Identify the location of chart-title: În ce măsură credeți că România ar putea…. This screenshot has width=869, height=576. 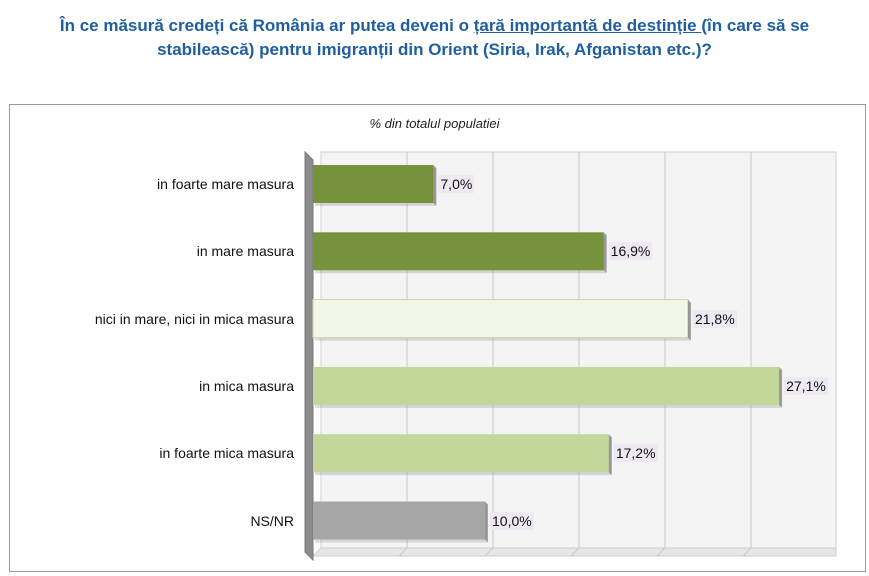
(434, 38).